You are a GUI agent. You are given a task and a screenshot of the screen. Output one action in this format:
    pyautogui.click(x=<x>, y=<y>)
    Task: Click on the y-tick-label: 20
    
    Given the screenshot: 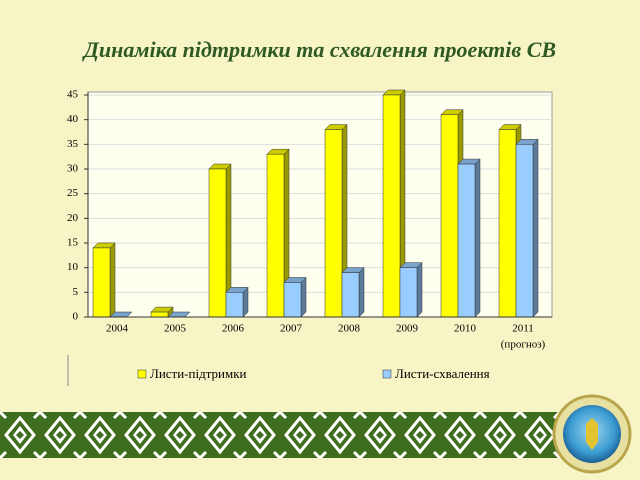 What is the action you would take?
    pyautogui.click(x=73, y=218)
    